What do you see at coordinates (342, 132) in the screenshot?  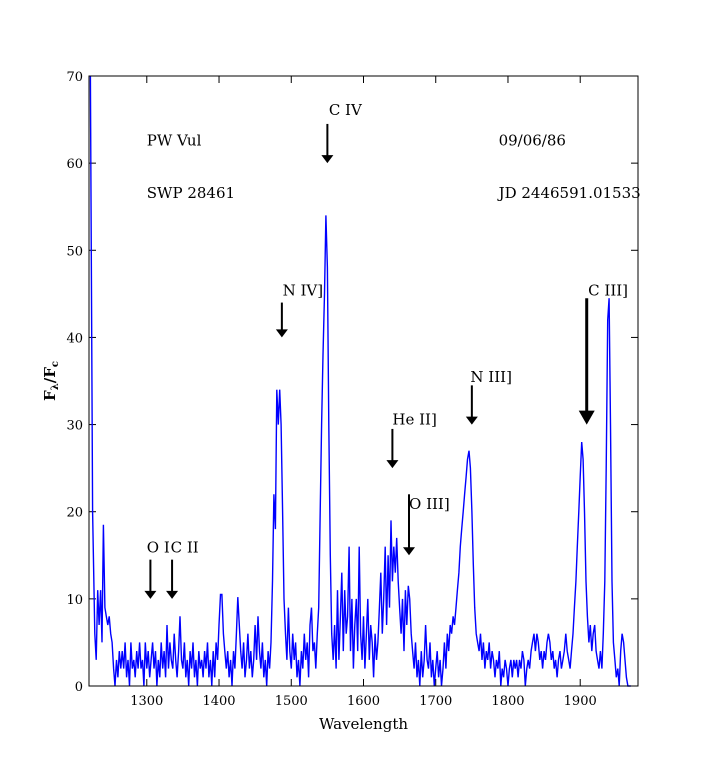 I see `line-annotation: C IV` at bounding box center [342, 132].